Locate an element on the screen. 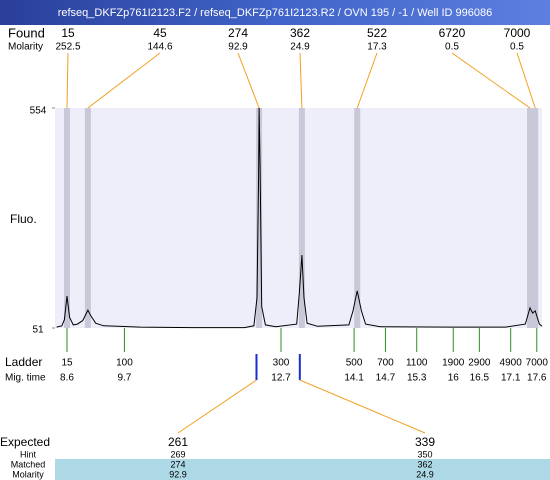  title-bar is located at coordinates (275, 12).